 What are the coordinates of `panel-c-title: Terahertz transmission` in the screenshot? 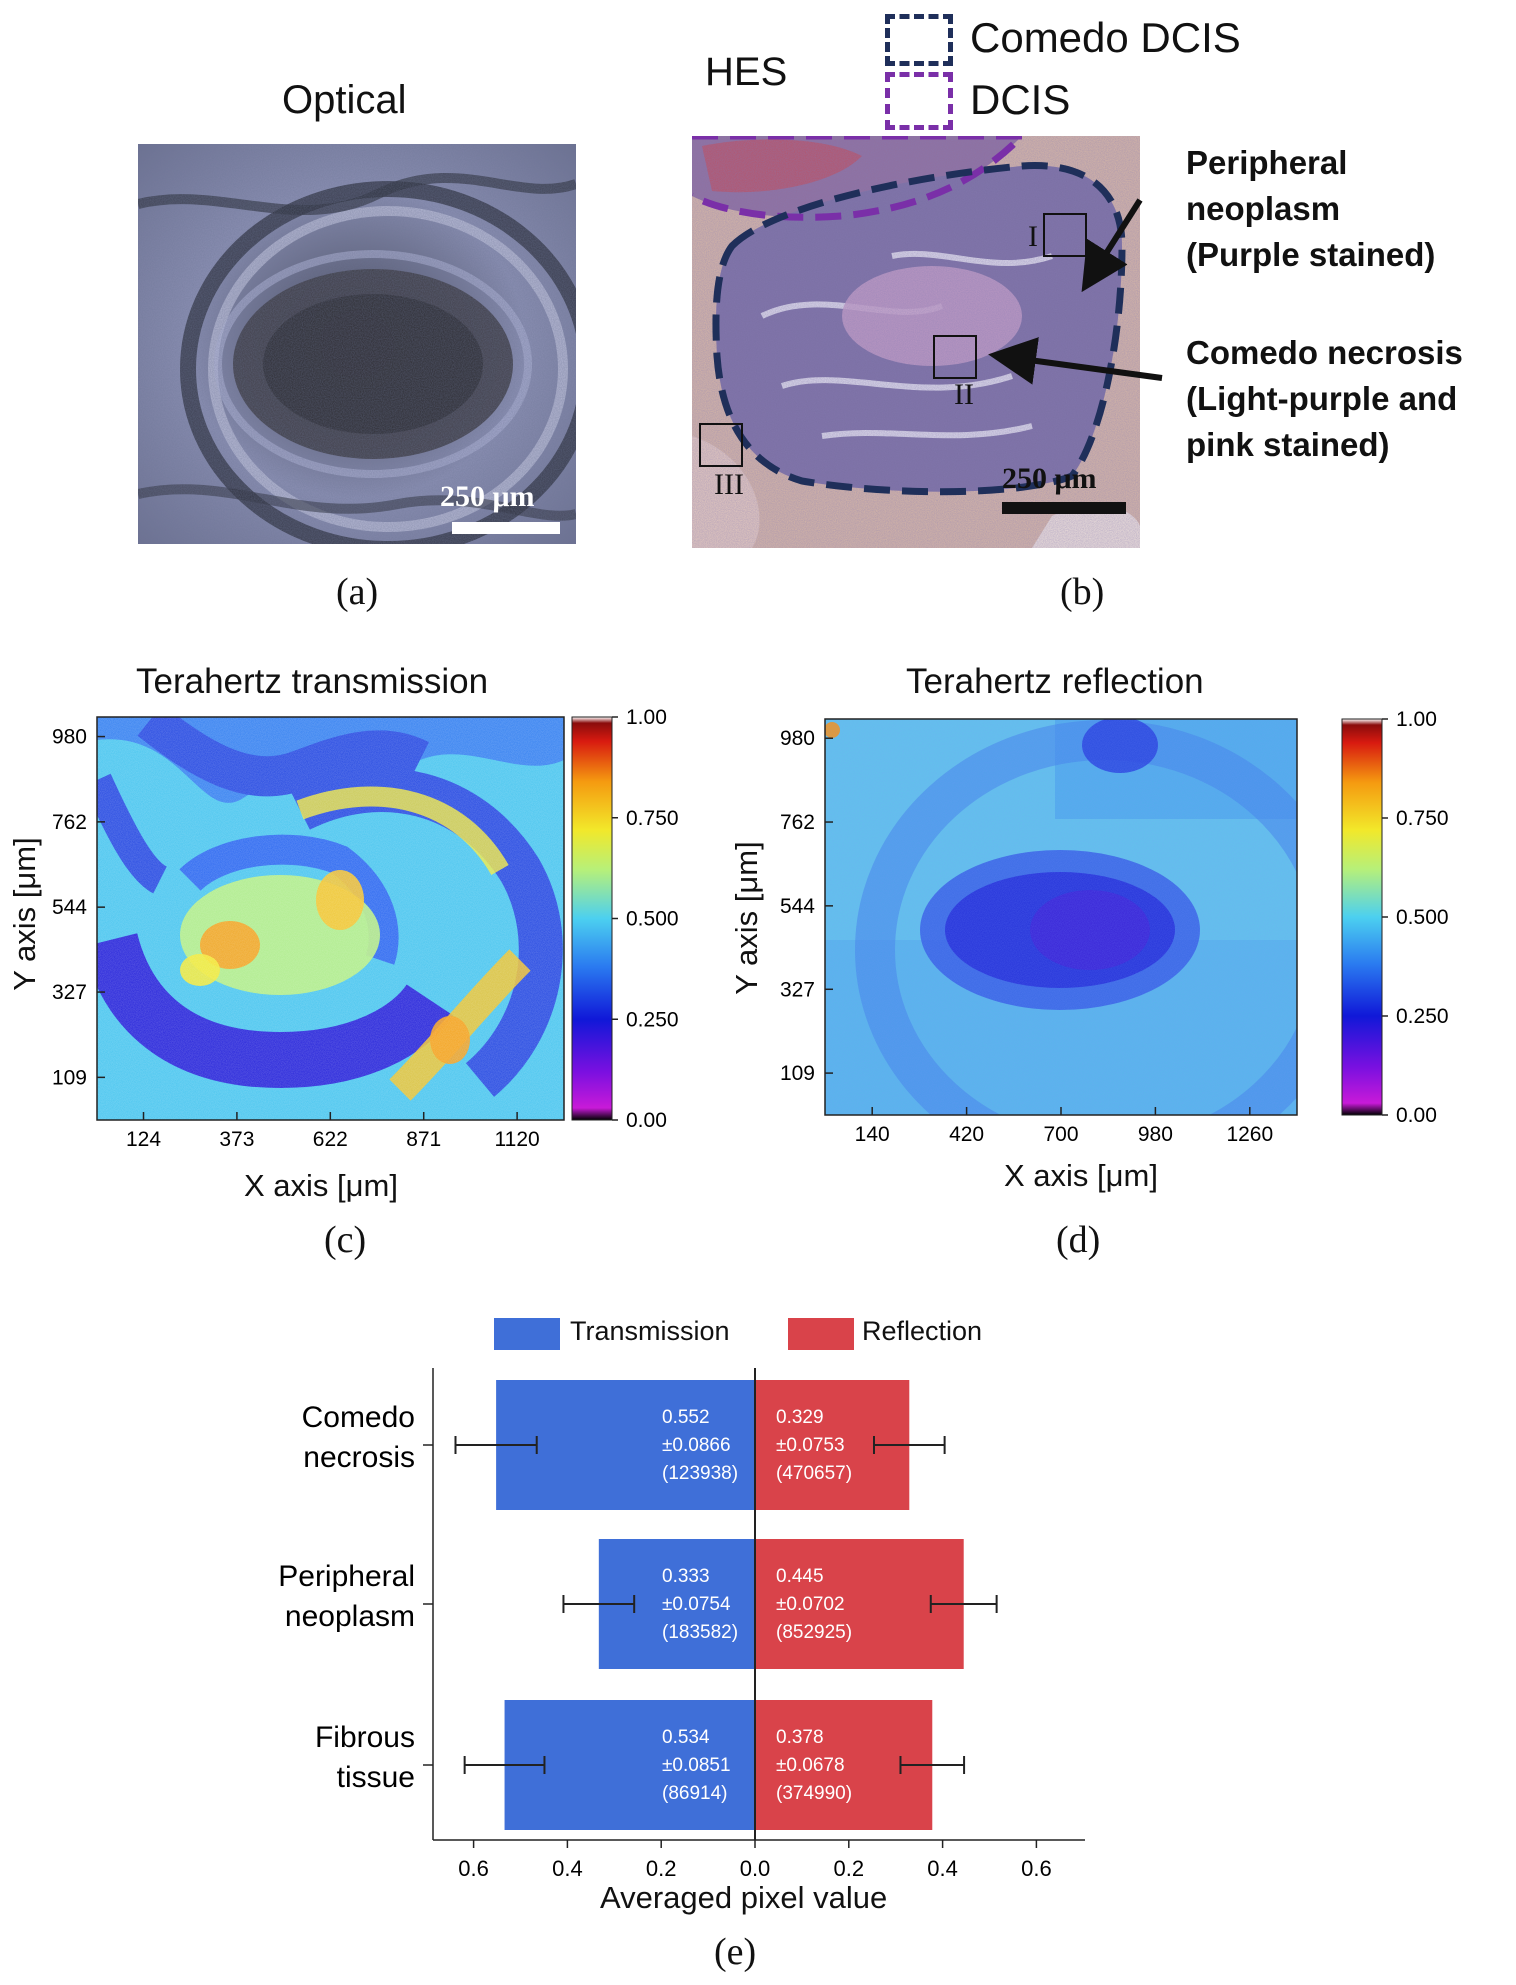 It's located at (312, 681).